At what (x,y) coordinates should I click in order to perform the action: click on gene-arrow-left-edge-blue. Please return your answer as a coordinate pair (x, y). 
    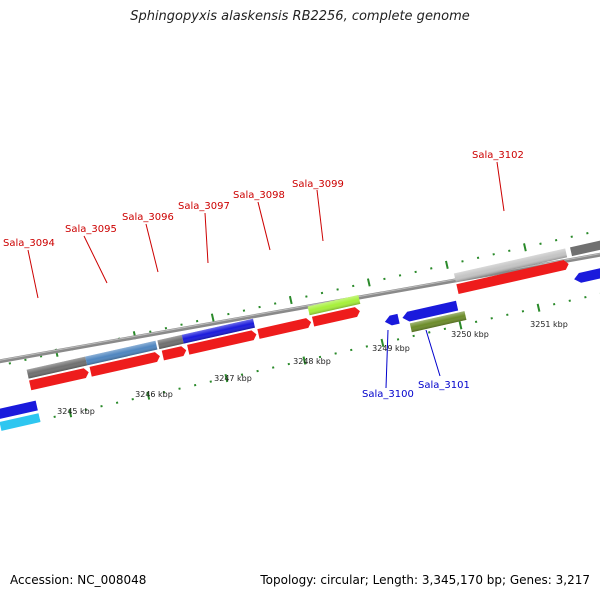
    Looking at the image, I should click on (19, 410).